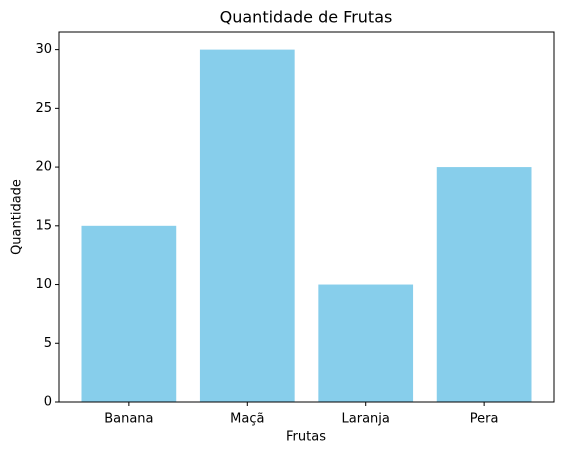 This screenshot has width=562, height=455. What do you see at coordinates (43, 108) in the screenshot?
I see `y-tick-label: 25` at bounding box center [43, 108].